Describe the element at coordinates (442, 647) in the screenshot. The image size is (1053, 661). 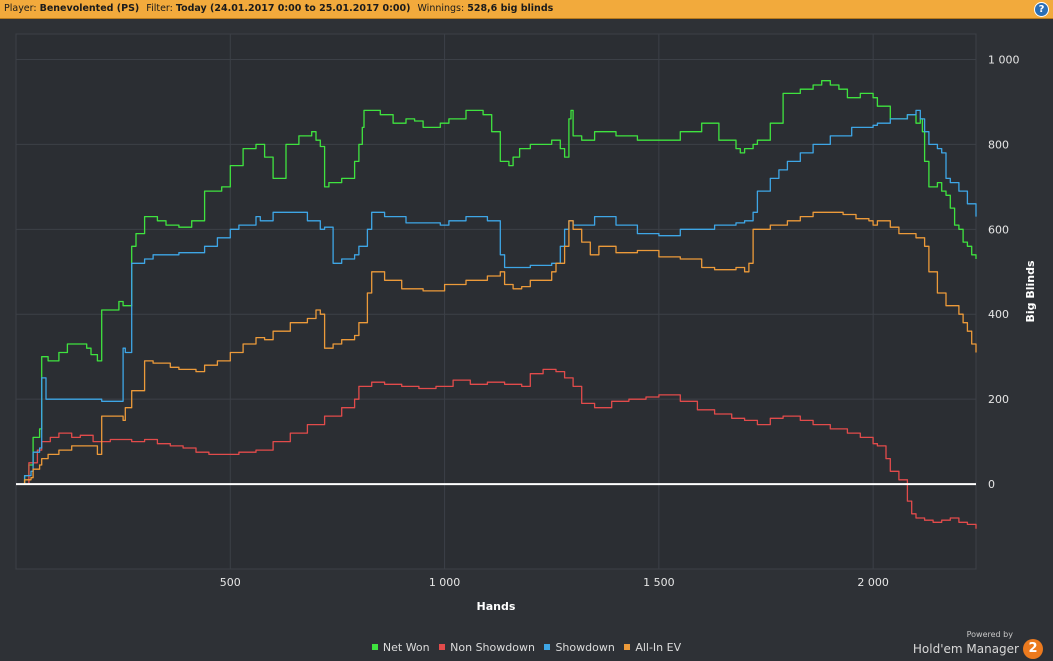
I see `legend-swatch-non-showdown` at that location.